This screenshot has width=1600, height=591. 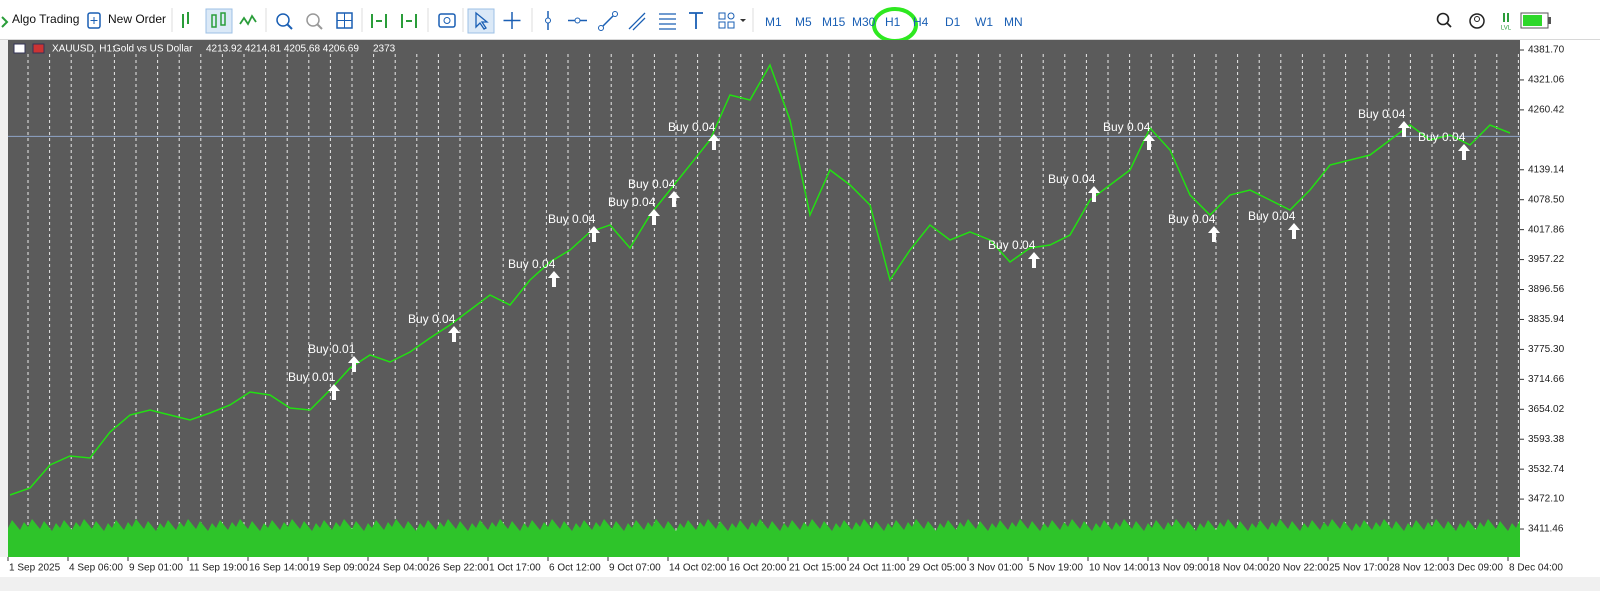 I want to click on y-tick-label: 3472.10, so click(x=1546, y=499).